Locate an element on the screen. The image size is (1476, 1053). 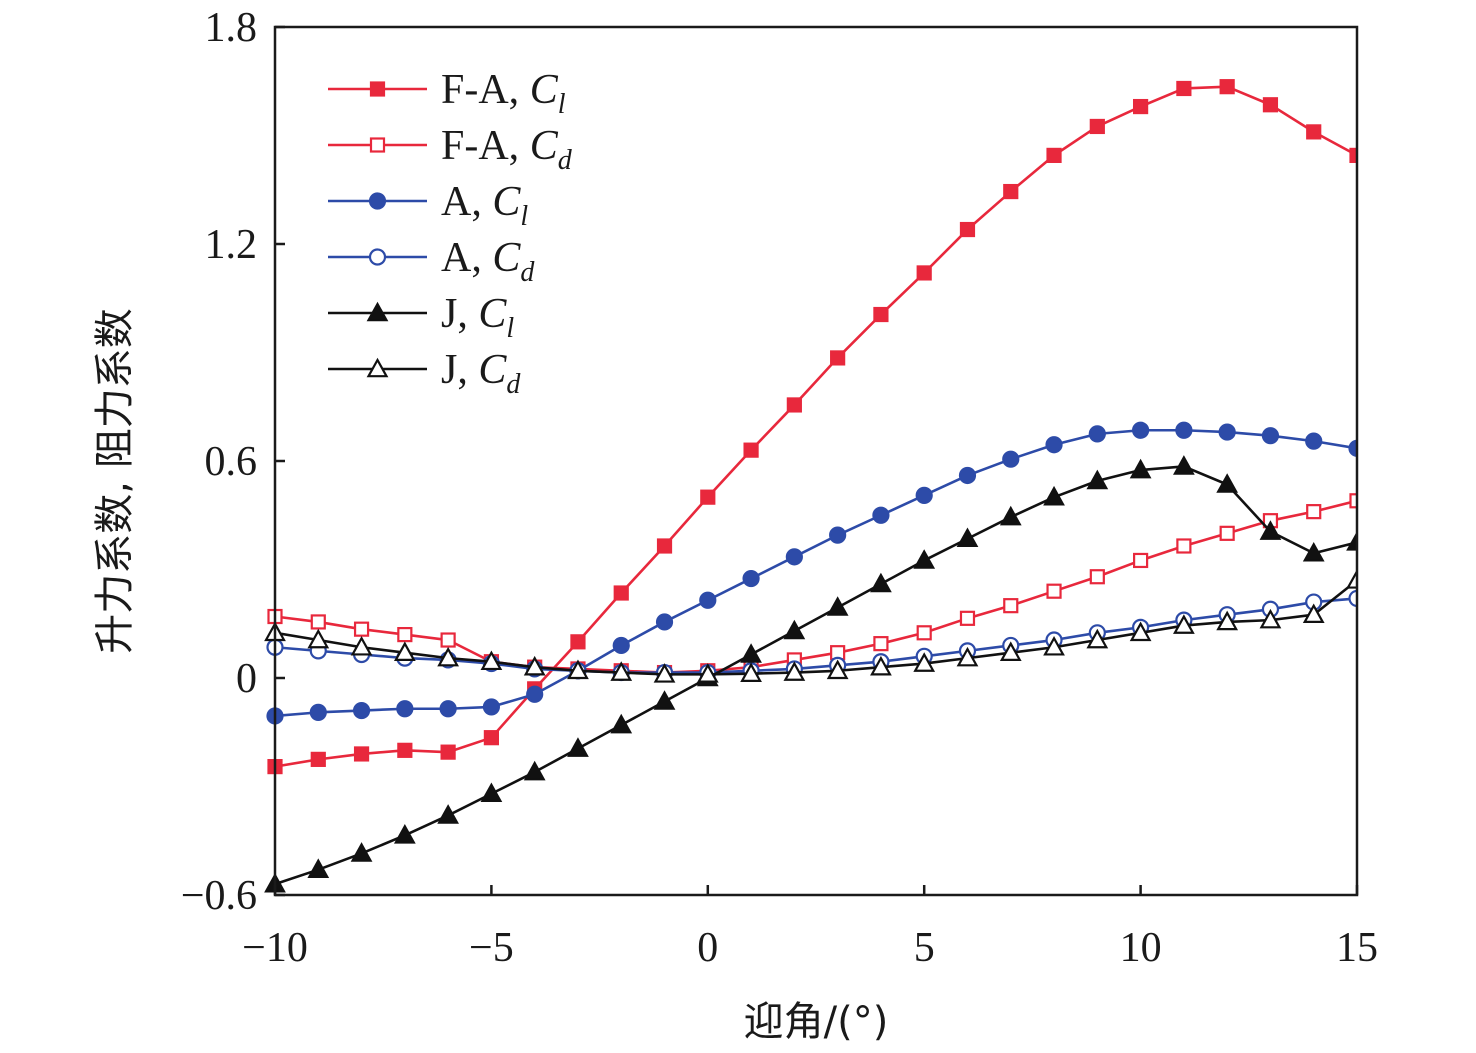
series-line-j-cd is located at coordinates (815, 627).